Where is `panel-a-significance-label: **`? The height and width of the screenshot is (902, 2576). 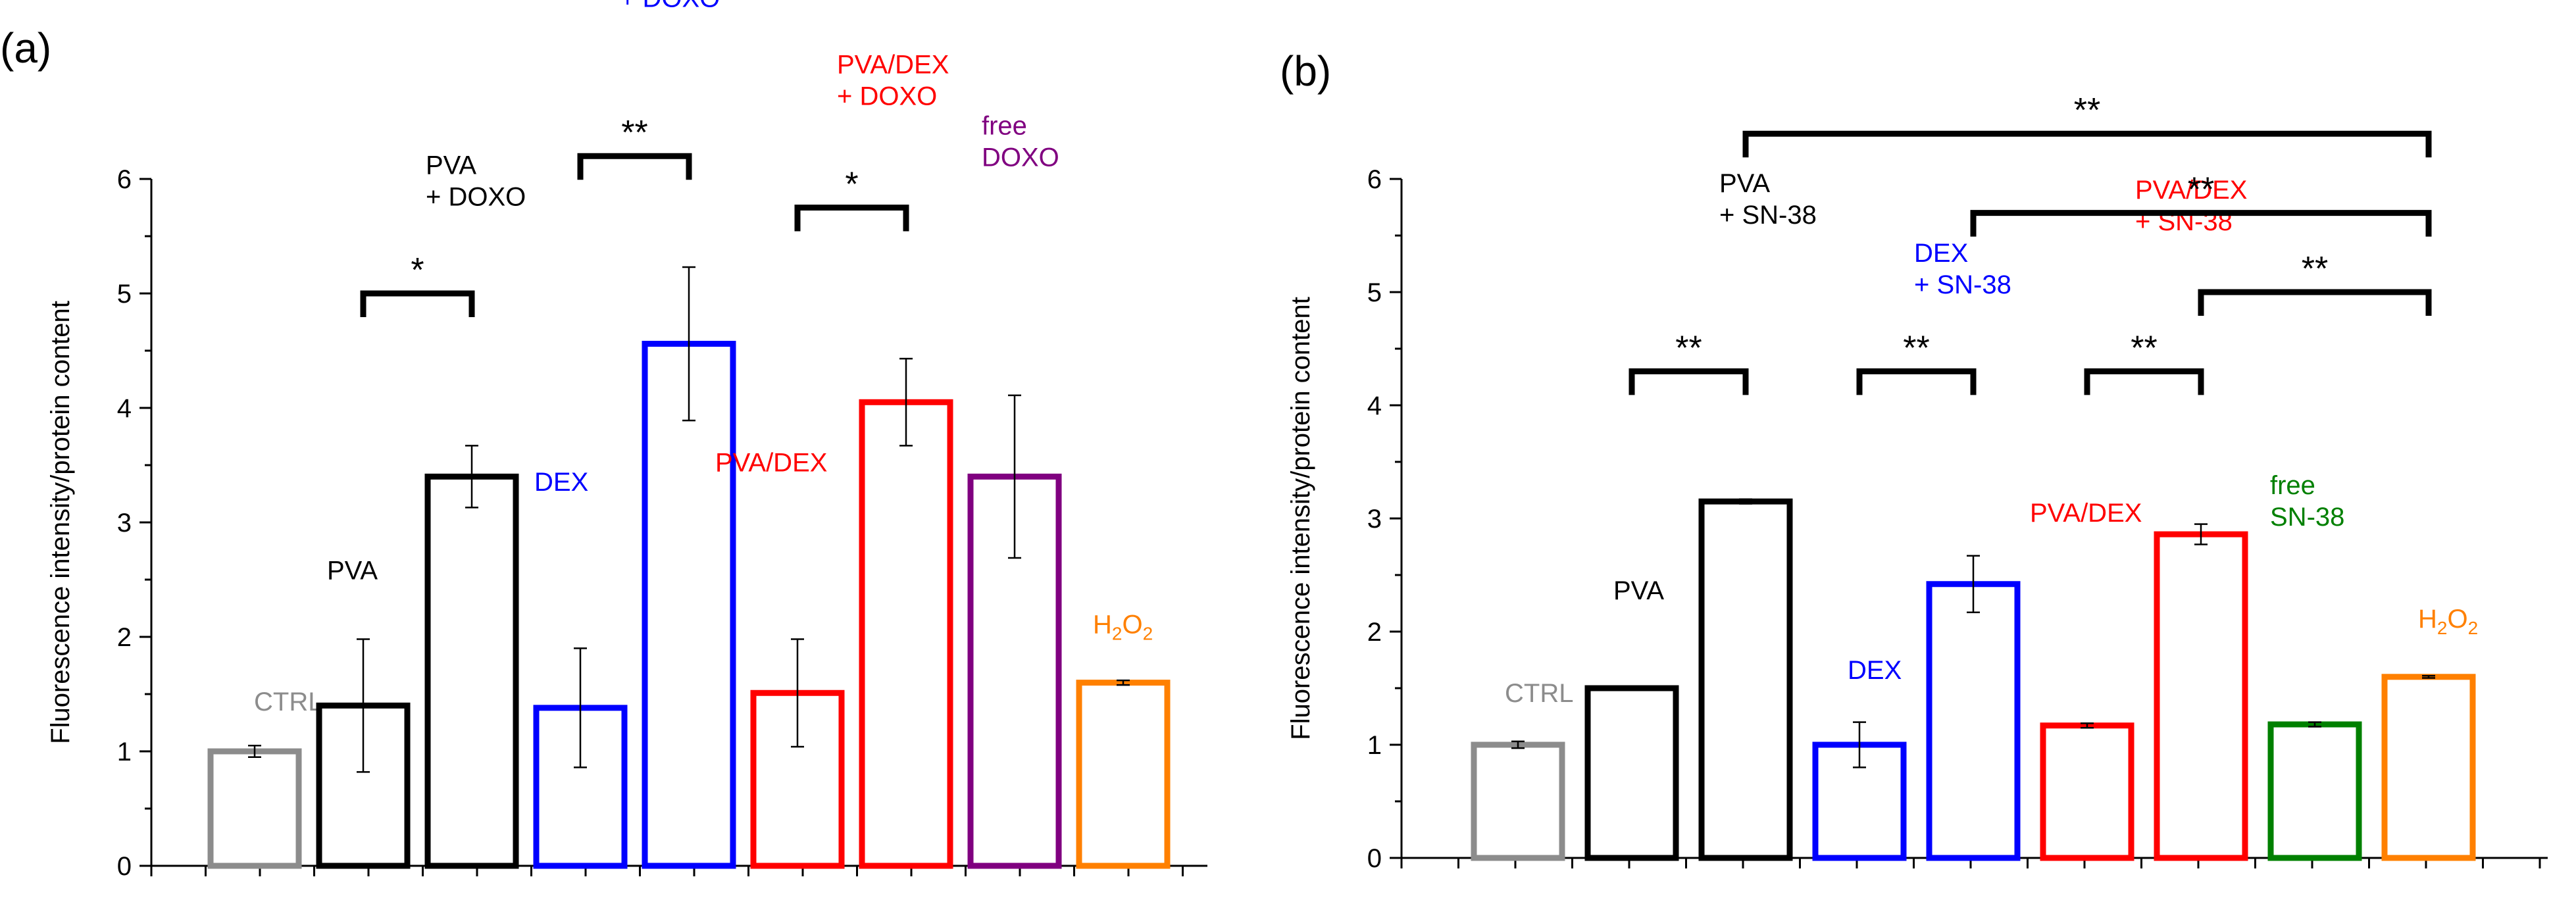 panel-a-significance-label: ** is located at coordinates (634, 133).